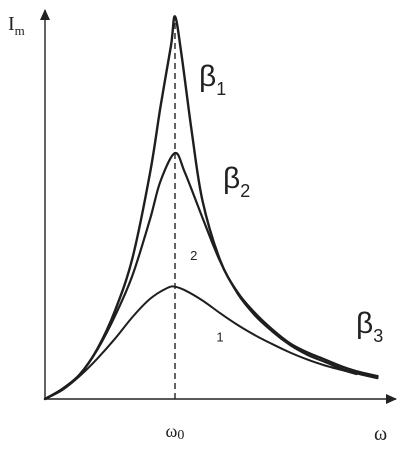 This screenshot has height=455, width=409. Describe the element at coordinates (212, 79) in the screenshot. I see `series-label-beta1: β1` at that location.